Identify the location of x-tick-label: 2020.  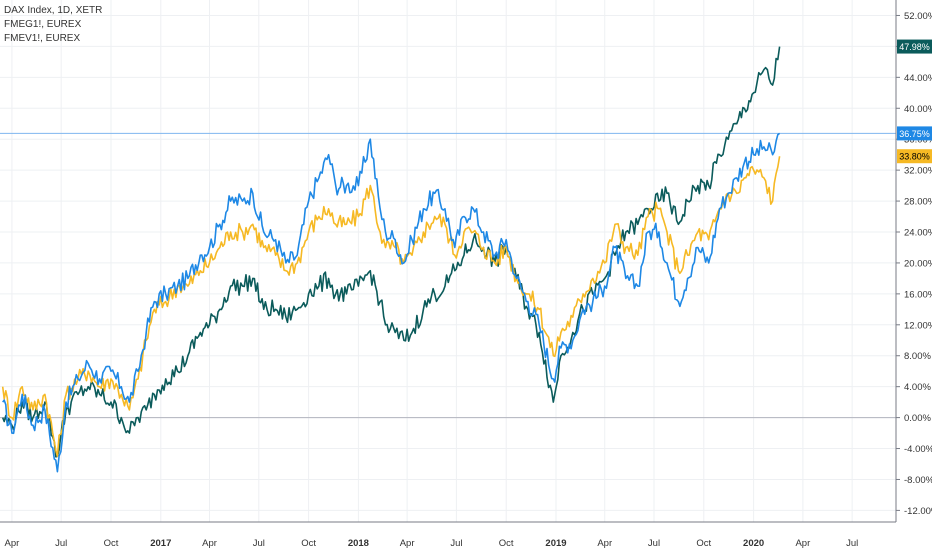
(753, 543).